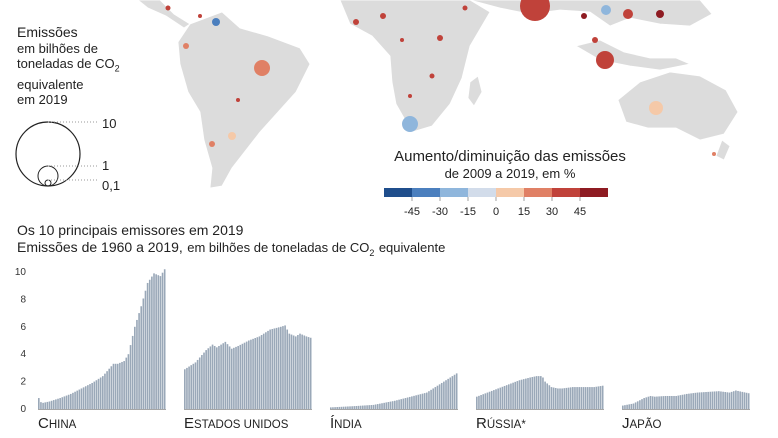  I want to click on color-tick-label: -30, so click(440, 212).